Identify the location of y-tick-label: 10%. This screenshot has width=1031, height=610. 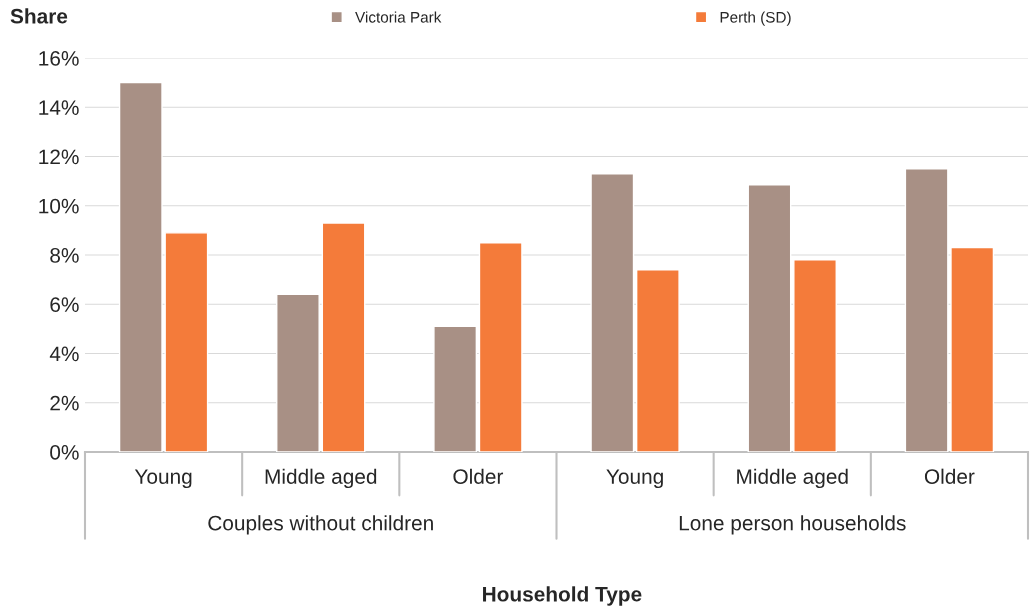
(59, 206).